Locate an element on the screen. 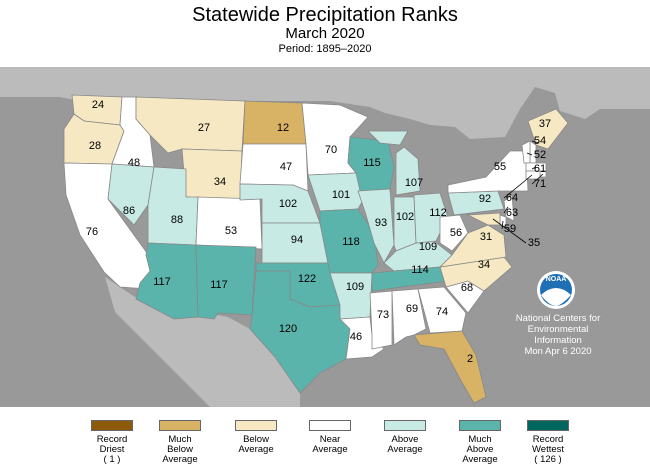 This screenshot has height=475, width=650. rank-label-id: 48 is located at coordinates (134, 163).